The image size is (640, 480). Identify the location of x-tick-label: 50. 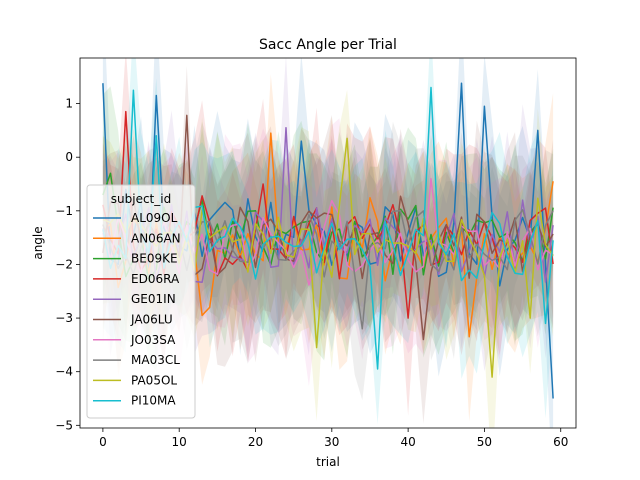
(484, 442).